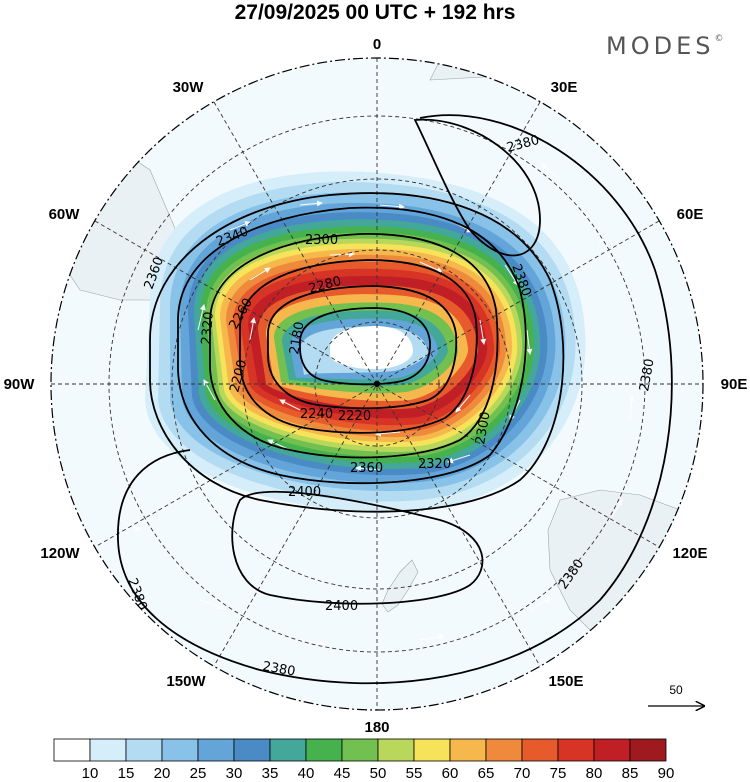 Image resolution: width=750 pixels, height=782 pixels. Describe the element at coordinates (234, 773) in the screenshot. I see `colorbar-tick-label: 30` at that location.